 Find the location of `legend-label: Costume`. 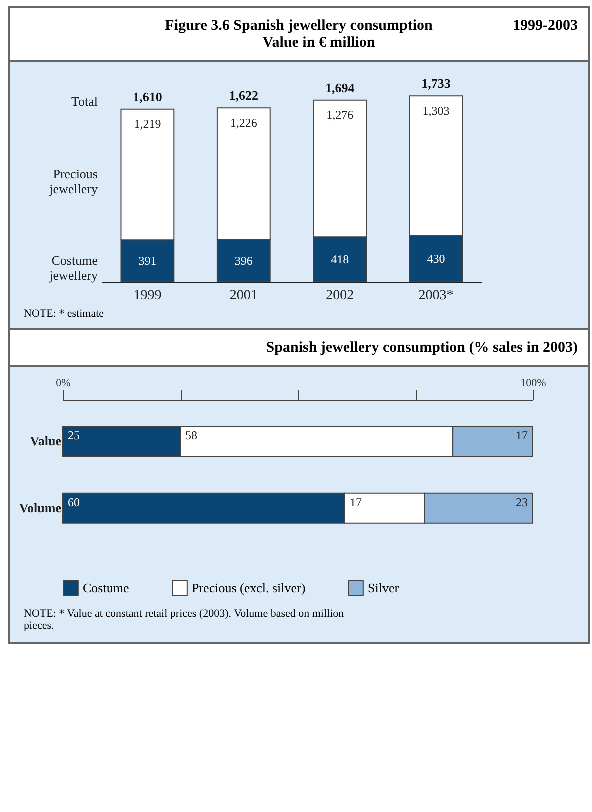

legend-label: Costume is located at coordinates (106, 588).